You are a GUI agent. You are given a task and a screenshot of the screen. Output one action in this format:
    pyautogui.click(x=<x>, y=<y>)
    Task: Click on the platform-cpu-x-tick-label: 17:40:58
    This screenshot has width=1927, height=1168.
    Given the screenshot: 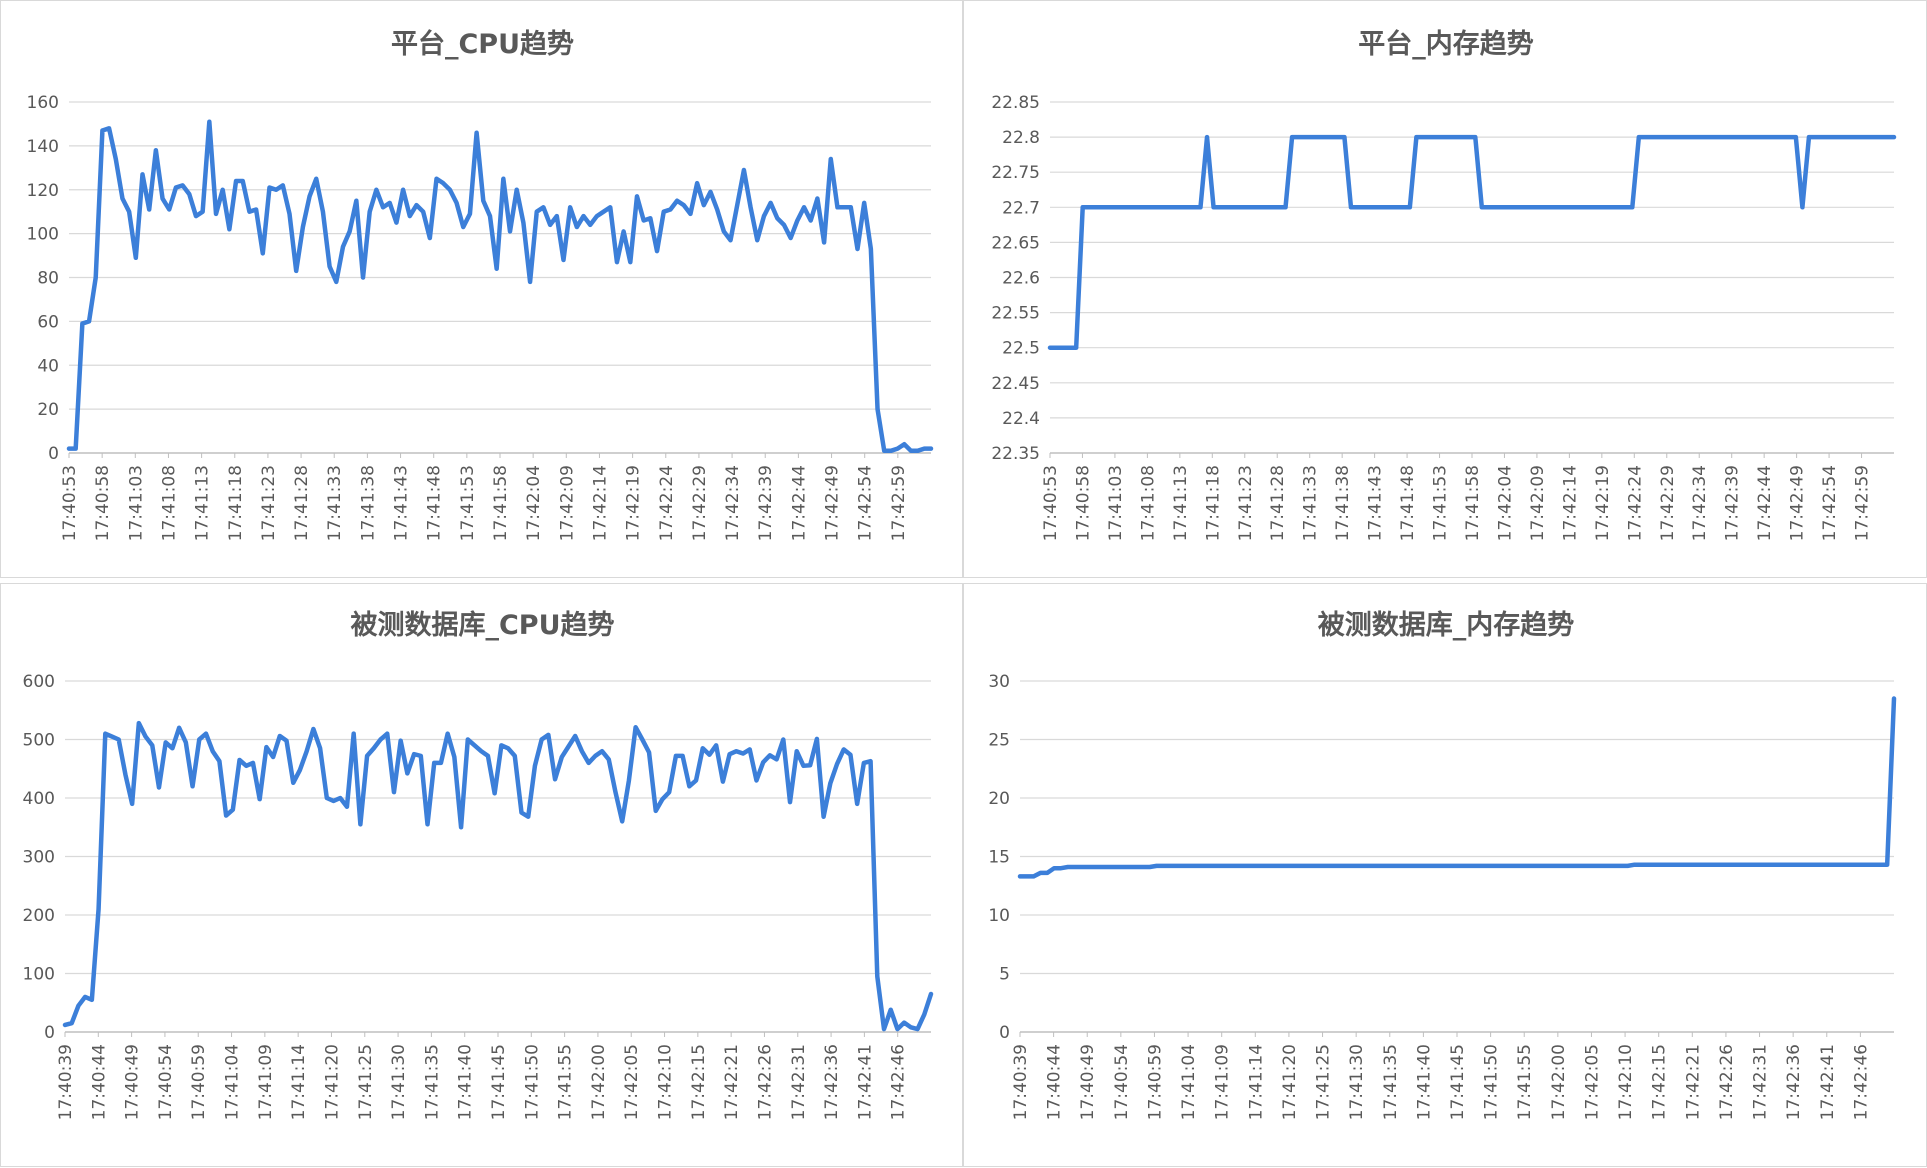 What is the action you would take?
    pyautogui.click(x=103, y=503)
    